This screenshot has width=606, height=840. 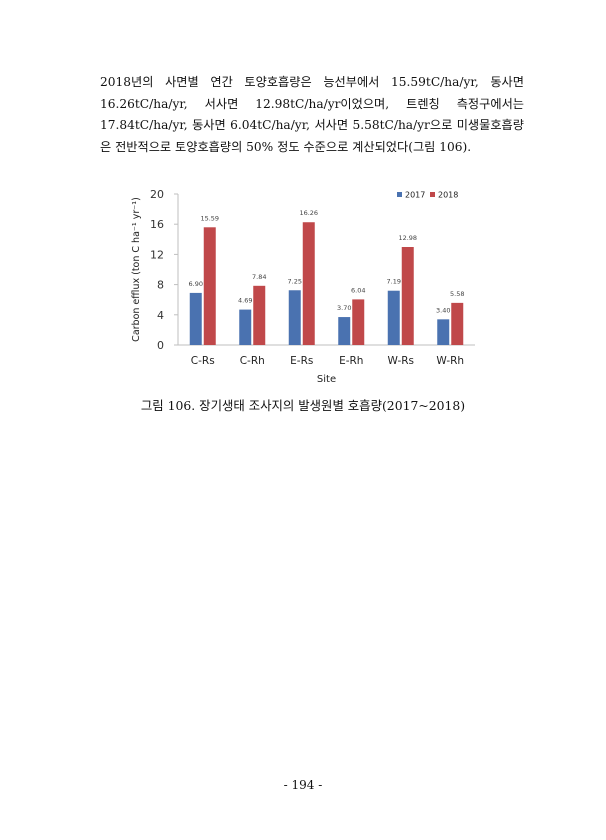 I want to click on y-tick-label: 0, so click(x=160, y=345).